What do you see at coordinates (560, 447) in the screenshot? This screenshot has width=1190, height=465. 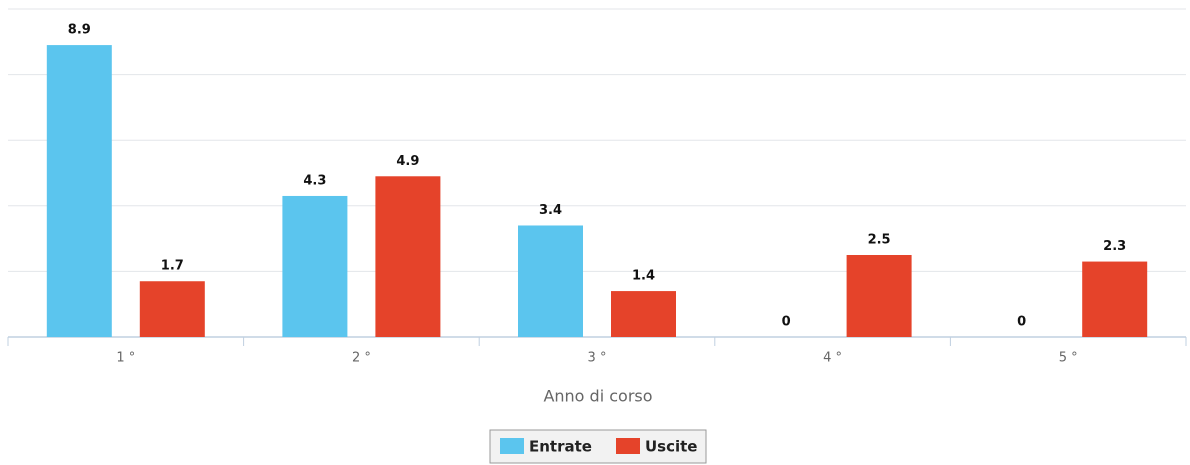 I see `legend-label: Entrate` at bounding box center [560, 447].